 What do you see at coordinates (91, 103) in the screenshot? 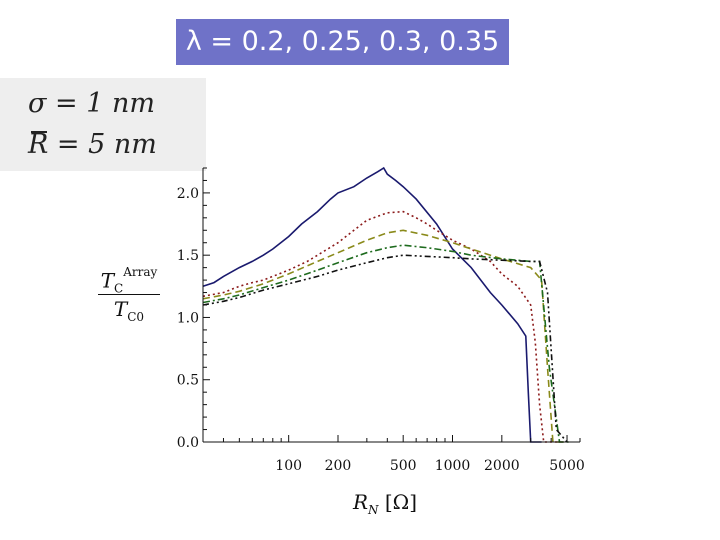
I see `sigma-parameter: σ = 1 nm` at bounding box center [91, 103].